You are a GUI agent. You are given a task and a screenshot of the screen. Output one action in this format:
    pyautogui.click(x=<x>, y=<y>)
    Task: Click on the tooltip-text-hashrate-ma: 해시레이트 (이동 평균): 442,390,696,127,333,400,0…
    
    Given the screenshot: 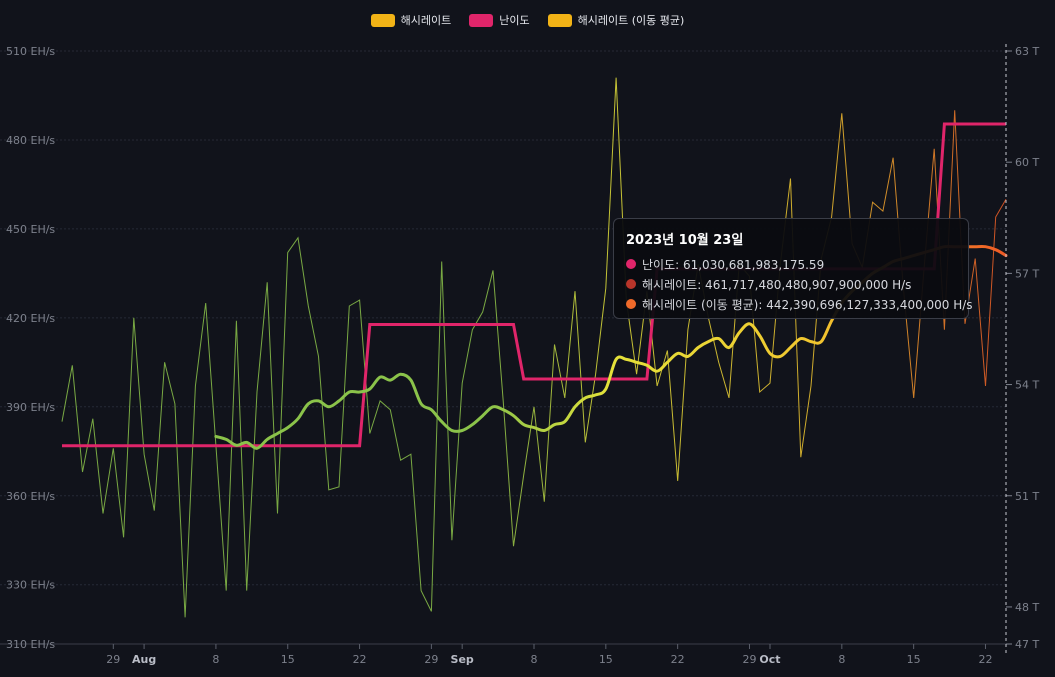 What is the action you would take?
    pyautogui.click(x=807, y=304)
    